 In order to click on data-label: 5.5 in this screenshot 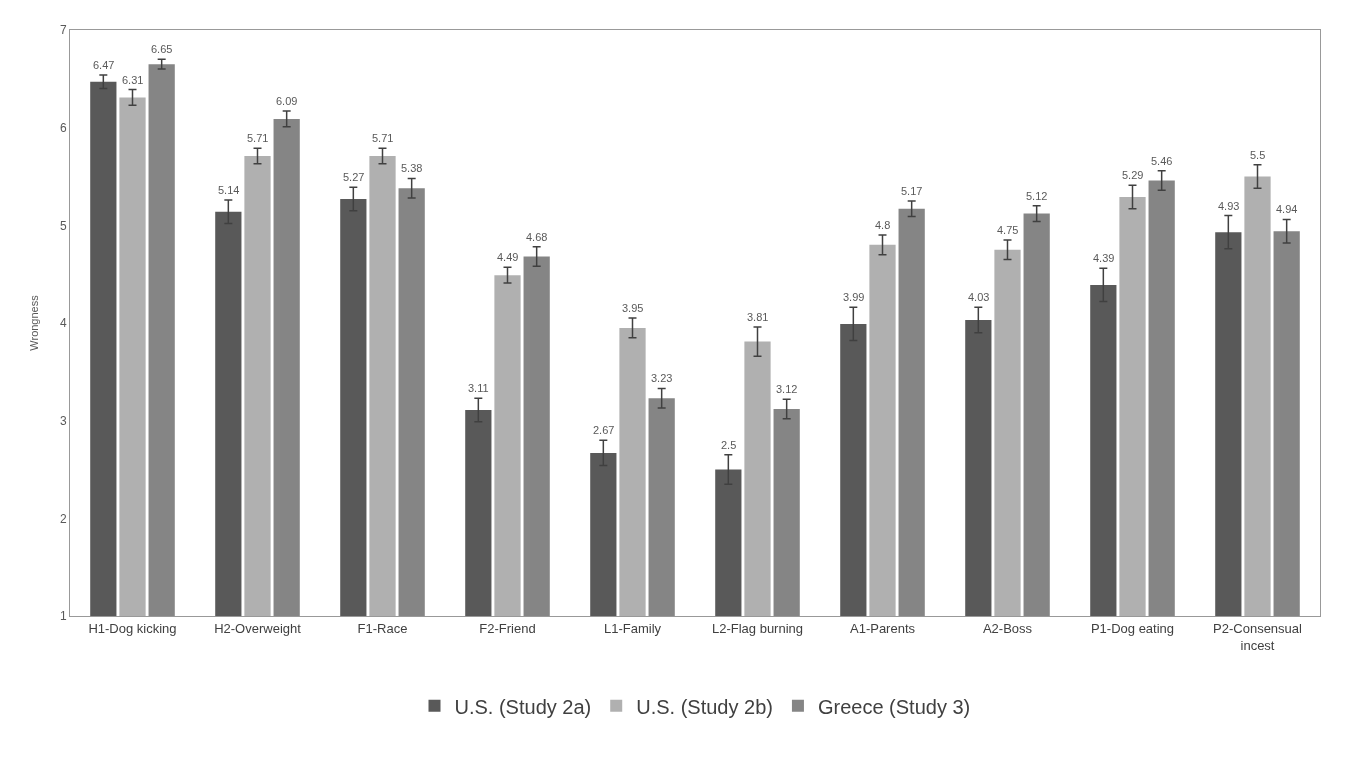, I will do `click(1258, 155)`.